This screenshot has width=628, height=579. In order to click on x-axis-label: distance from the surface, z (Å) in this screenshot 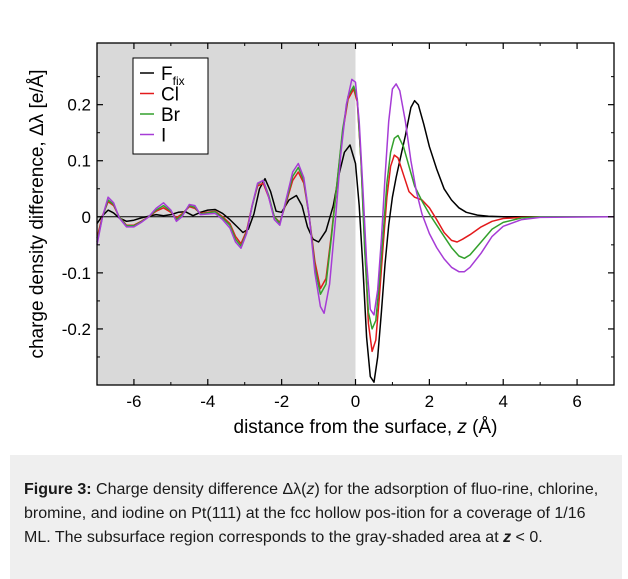, I will do `click(366, 427)`.